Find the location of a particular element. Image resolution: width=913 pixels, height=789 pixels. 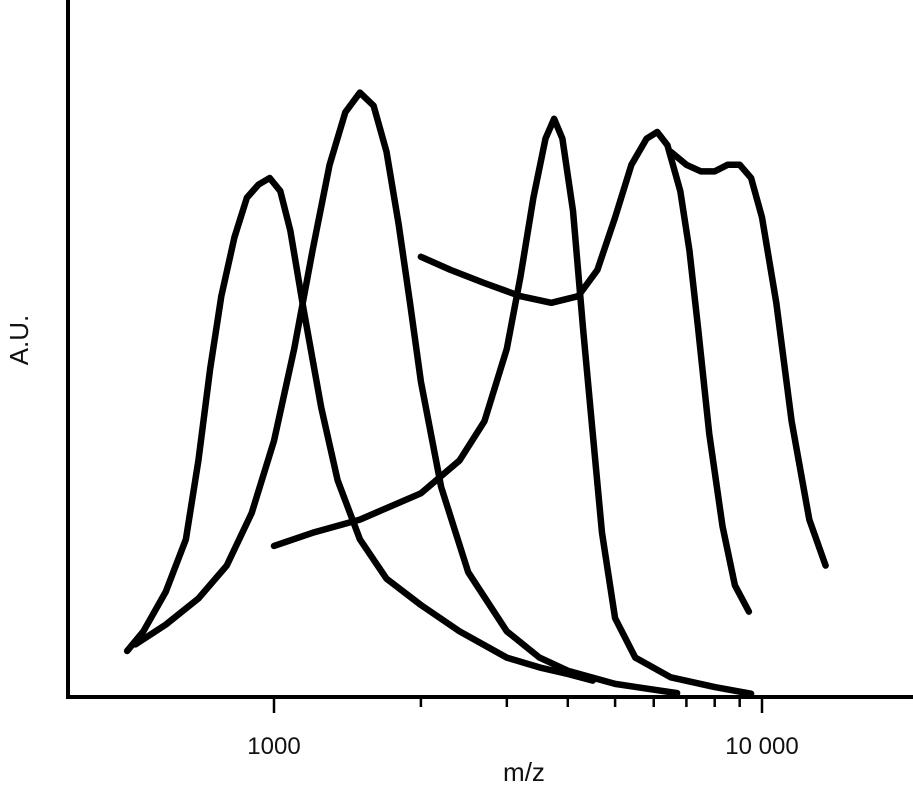

x-axis-title: m/z is located at coordinates (524, 772).